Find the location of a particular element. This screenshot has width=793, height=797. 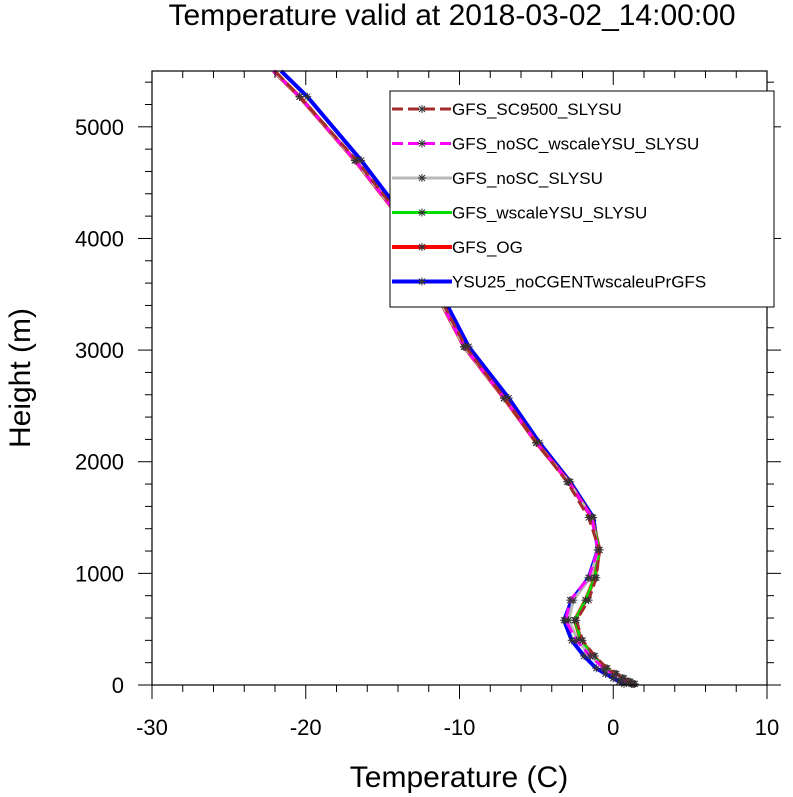

legend-entry: GFS_noSC_wscaleYSU_SLYSU is located at coordinates (545, 144).